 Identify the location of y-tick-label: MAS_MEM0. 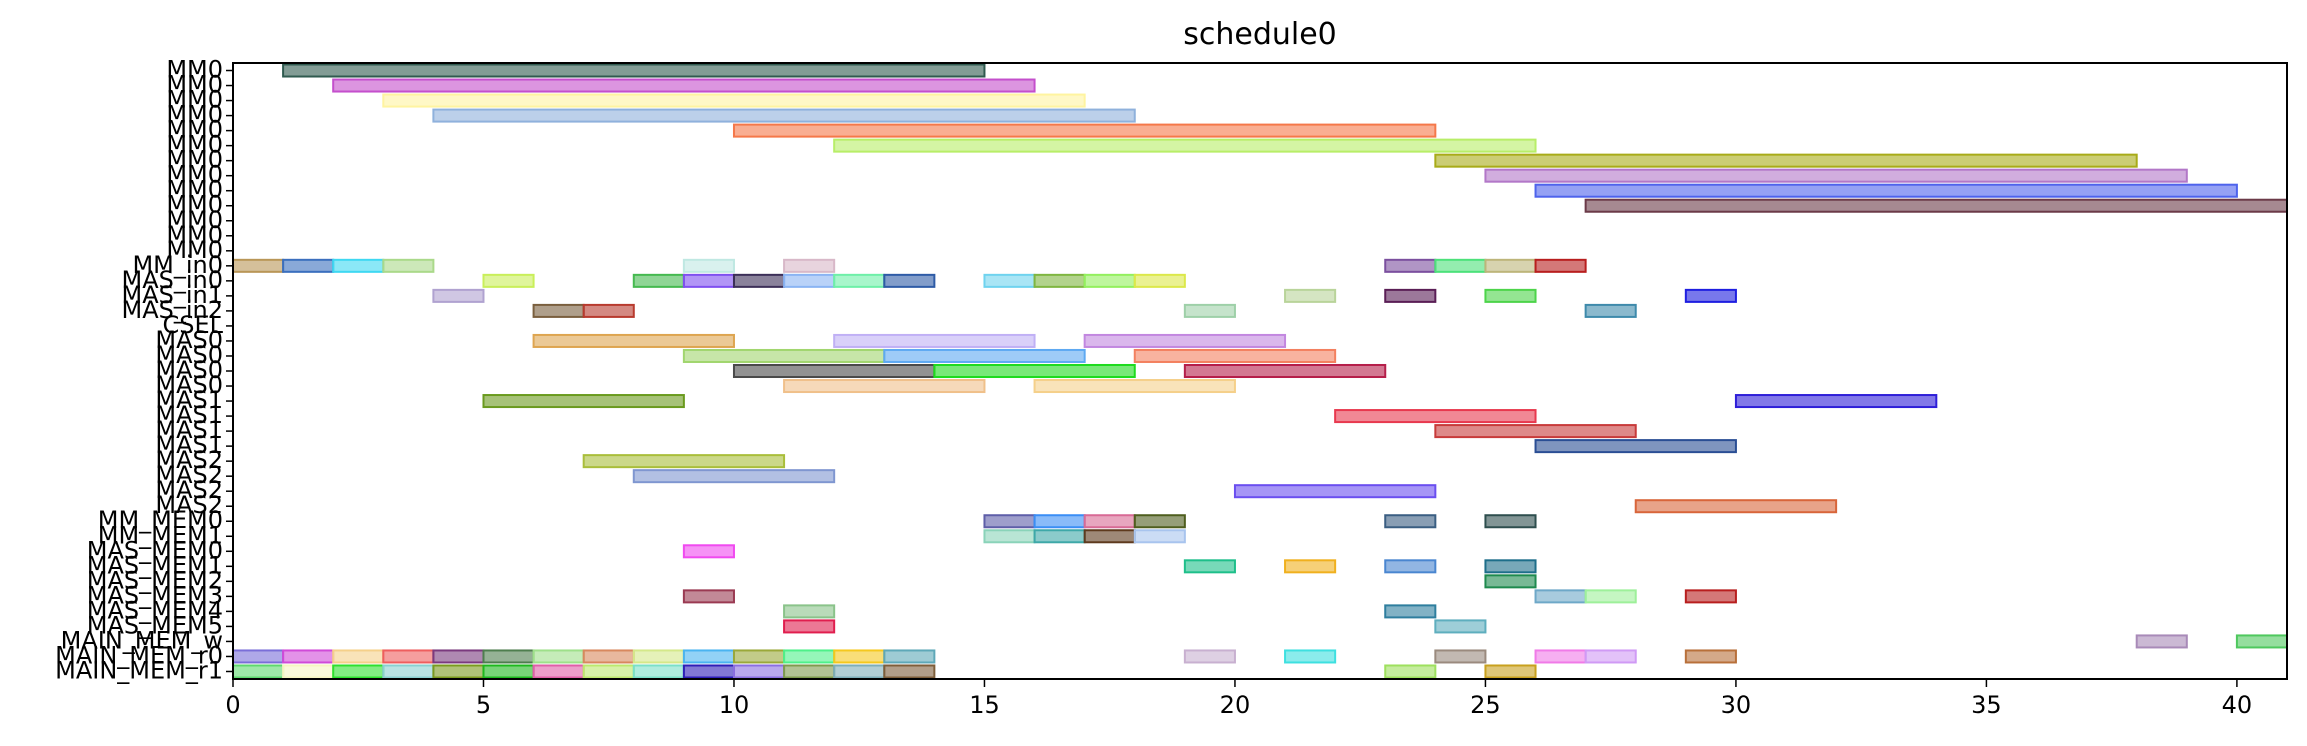
(155, 550).